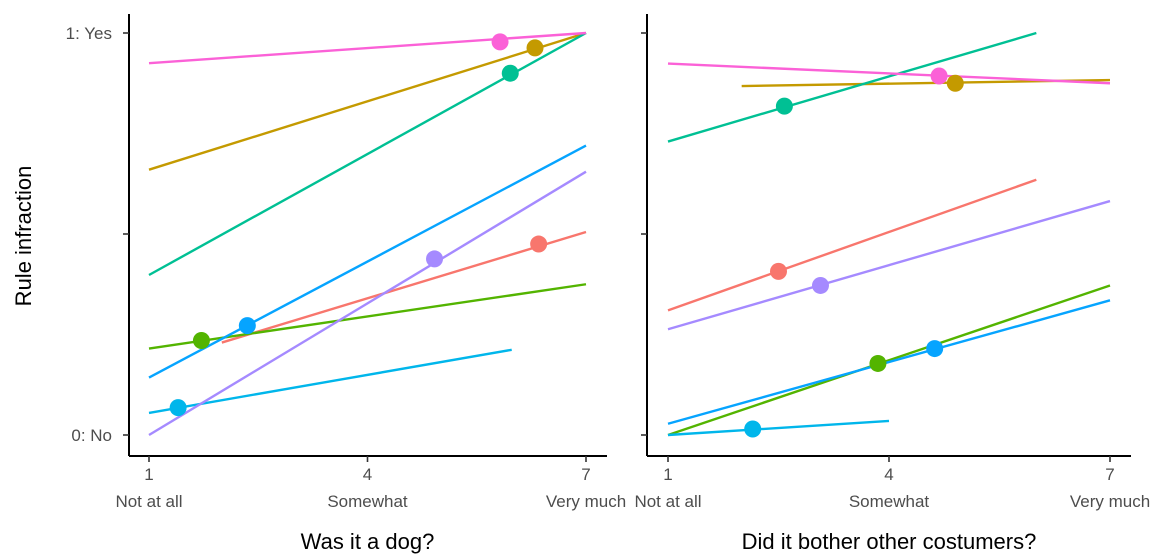  Describe the element at coordinates (89, 33) in the screenshot. I see `y-tick-label: 1: Yes` at that location.